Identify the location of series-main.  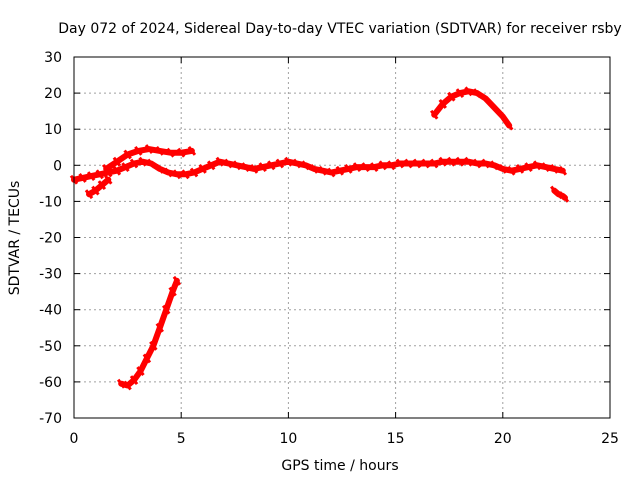
(318, 170).